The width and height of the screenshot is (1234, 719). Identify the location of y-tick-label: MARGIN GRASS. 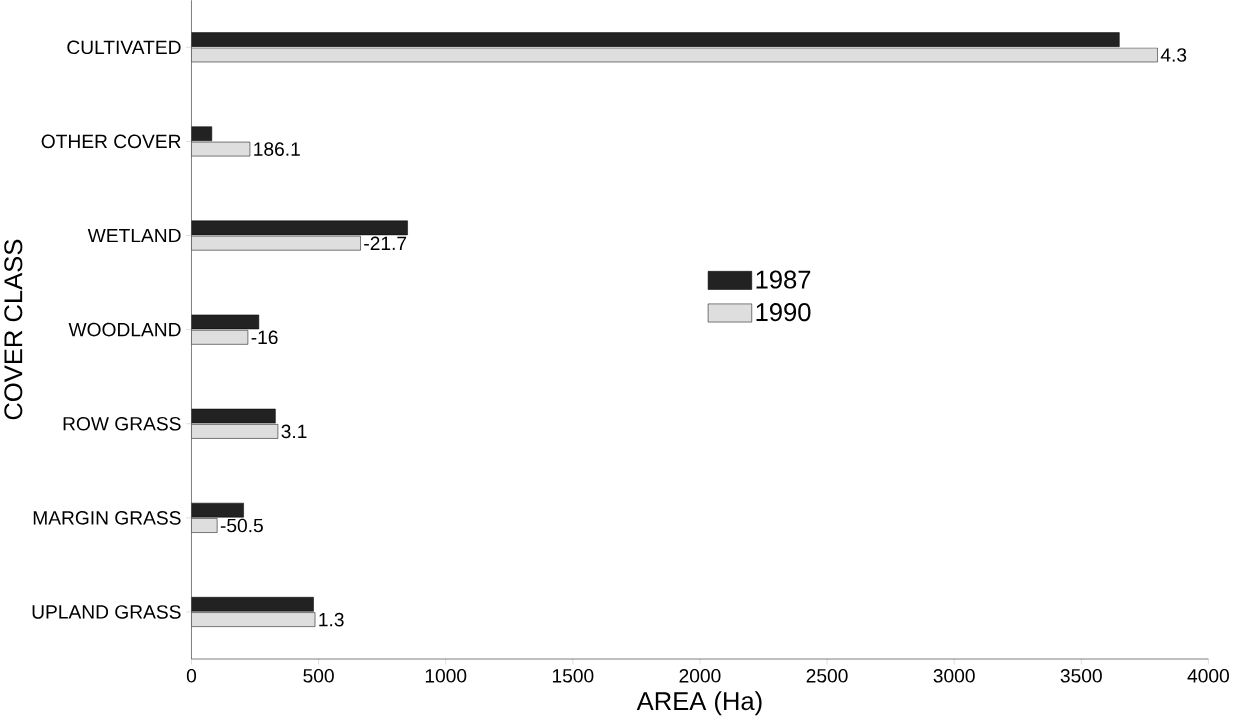
(107, 517).